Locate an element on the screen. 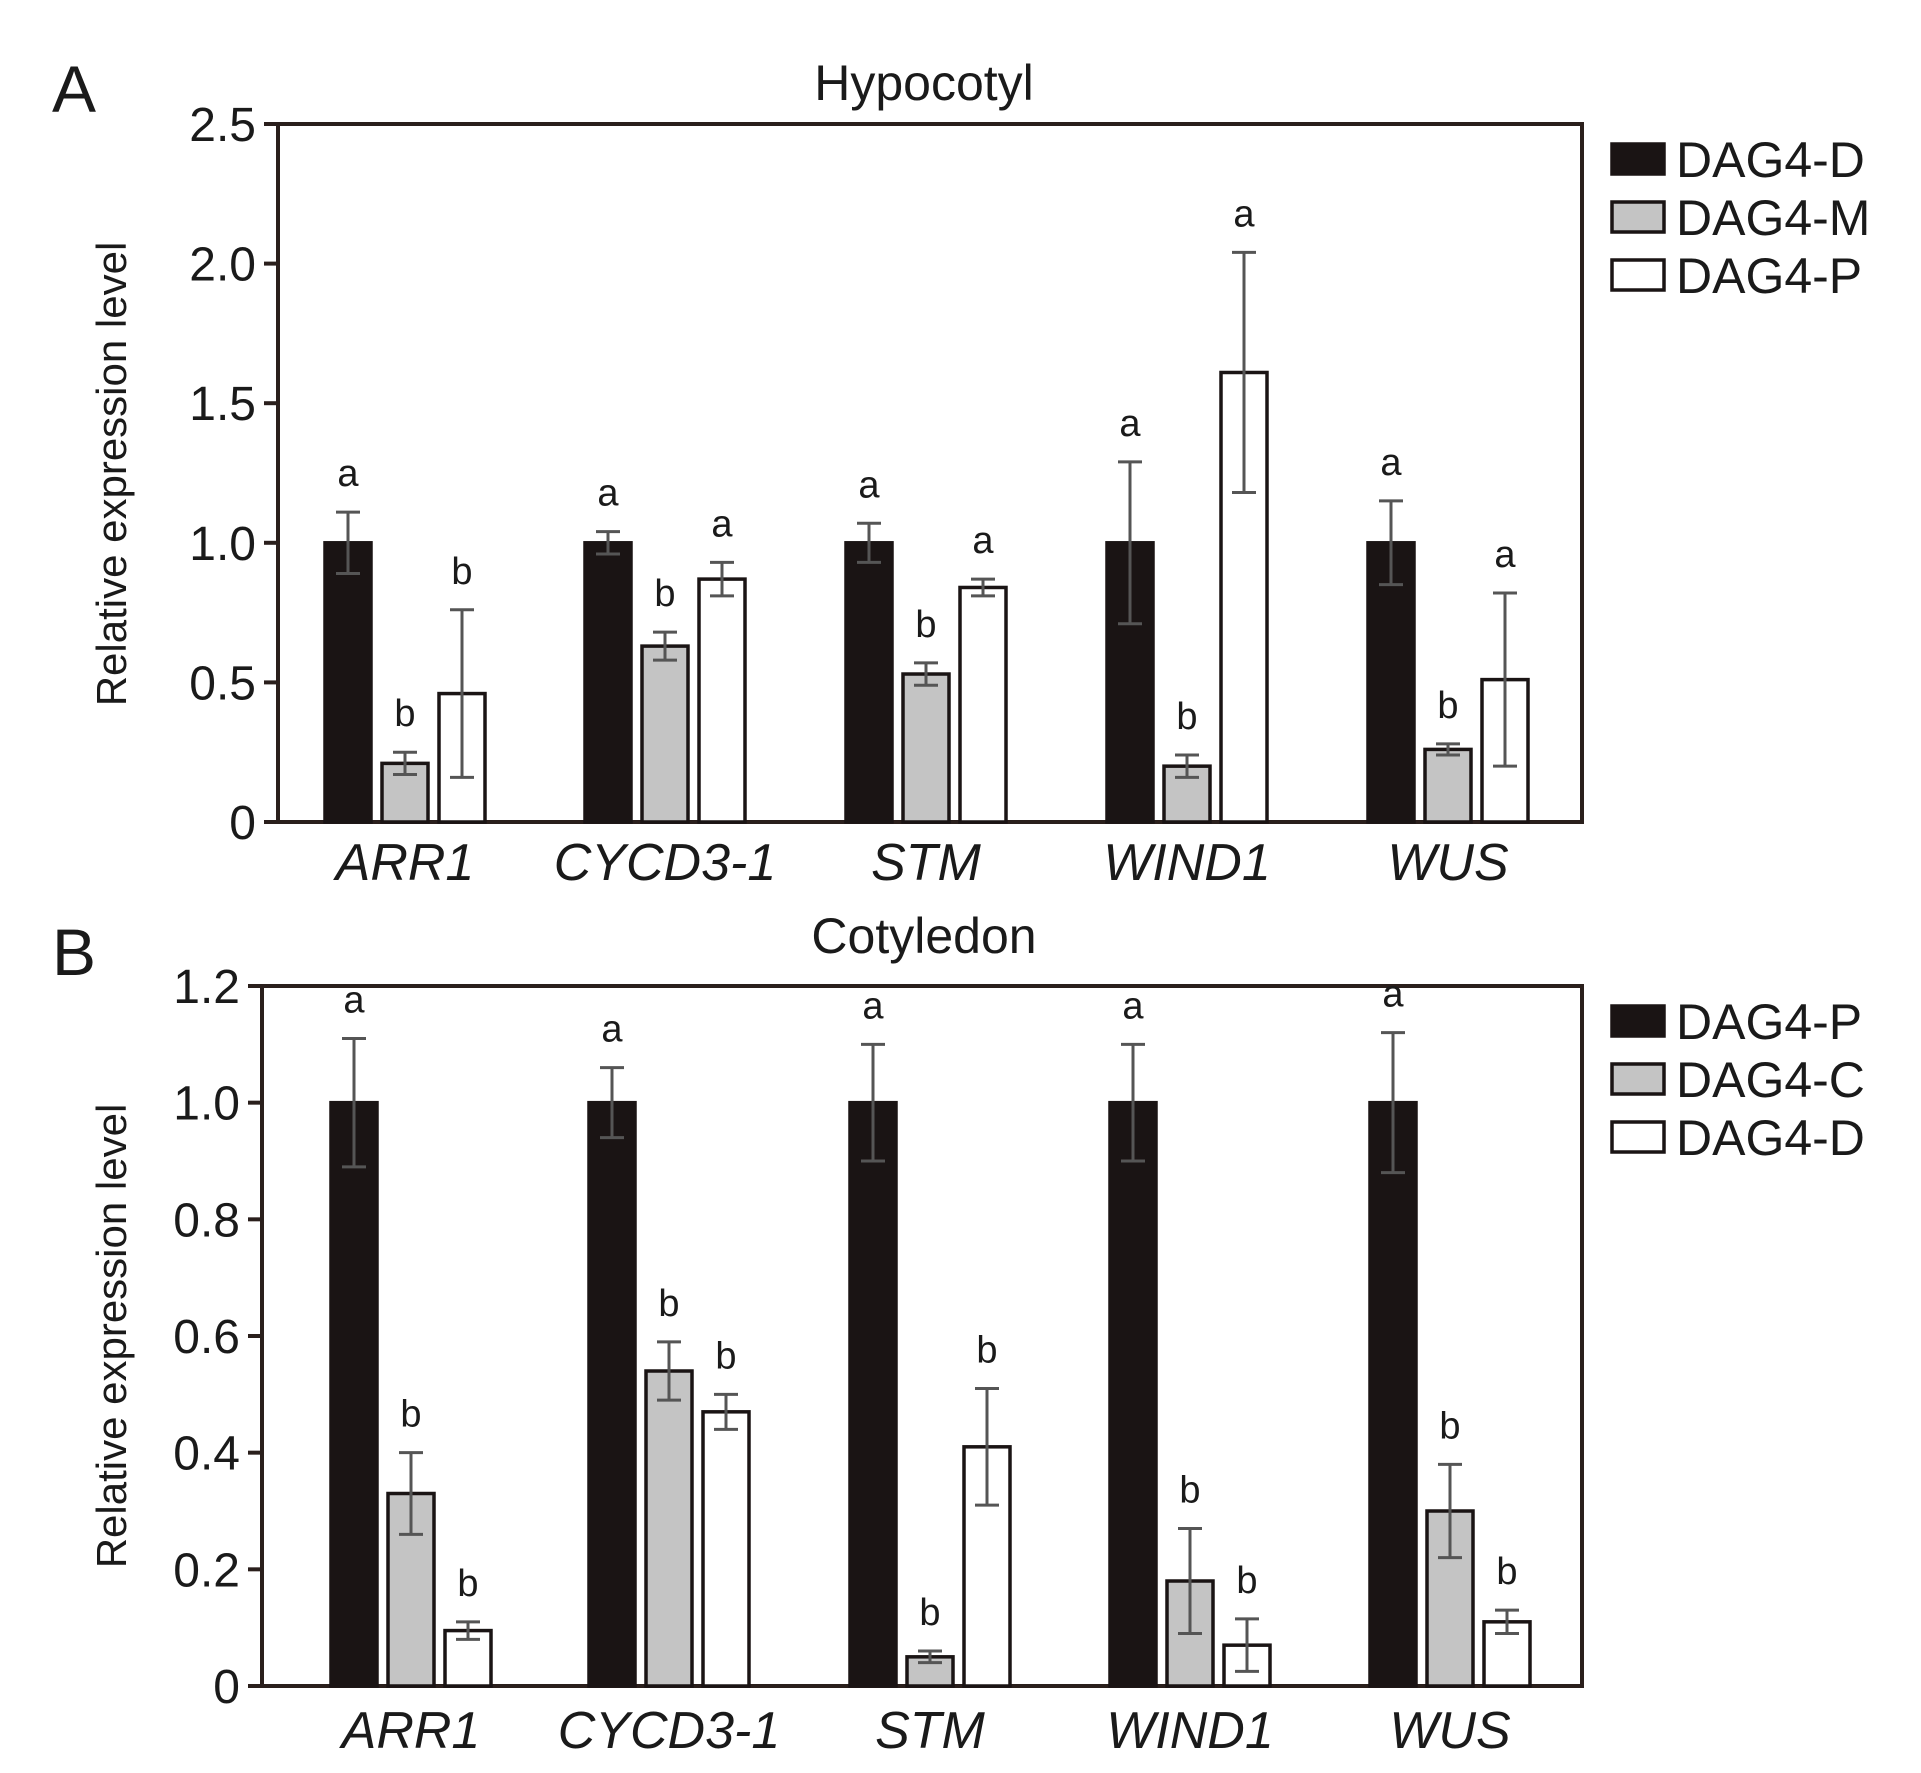 Image resolution: width=1921 pixels, height=1773 pixels. panel-b-legend-label: DAG4-P is located at coordinates (1769, 1022).